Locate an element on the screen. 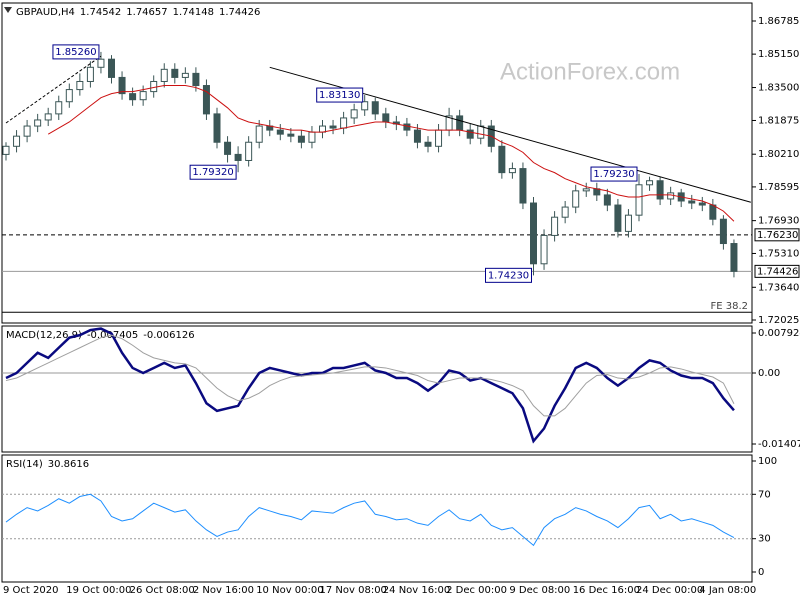  level-label: 1.74426 is located at coordinates (777, 271).